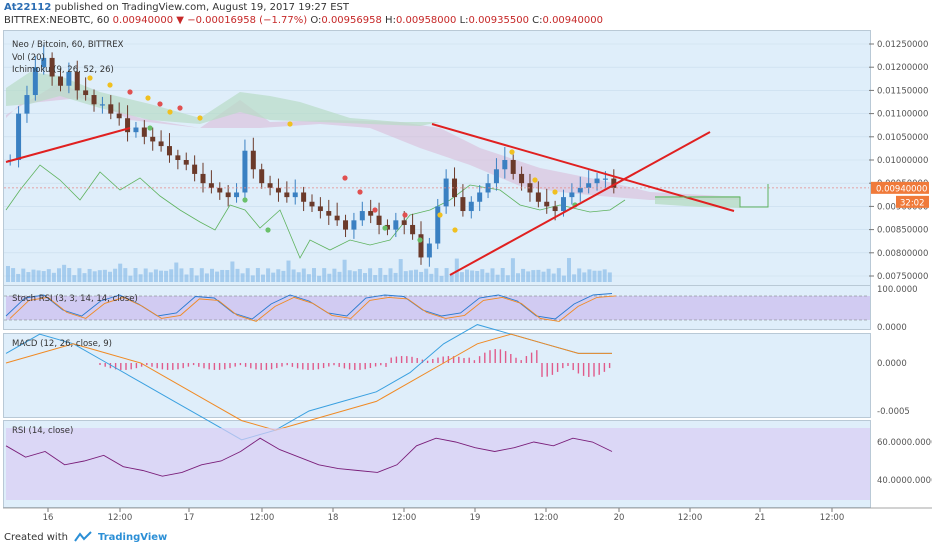  I want to click on ichimoku-cloud-future, so click(697, 202).